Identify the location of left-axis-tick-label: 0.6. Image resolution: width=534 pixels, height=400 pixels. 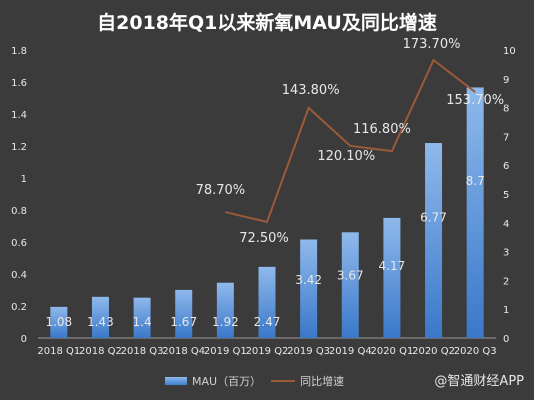
(19, 243).